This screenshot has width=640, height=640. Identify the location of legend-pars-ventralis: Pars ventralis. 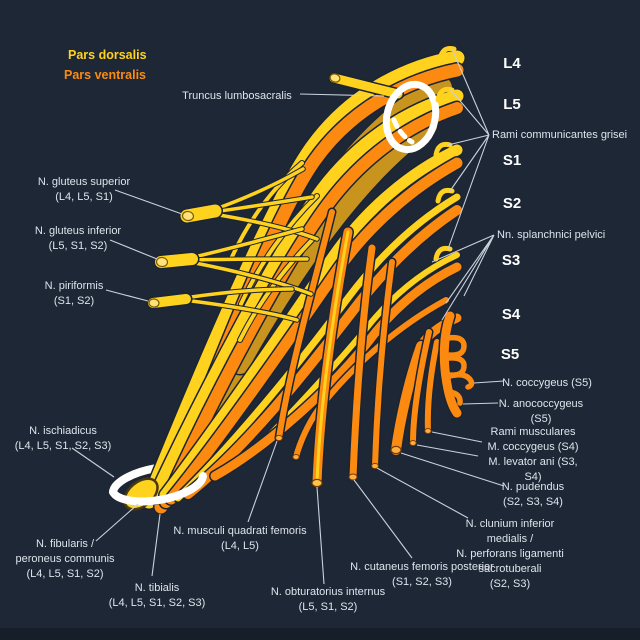
(105, 75).